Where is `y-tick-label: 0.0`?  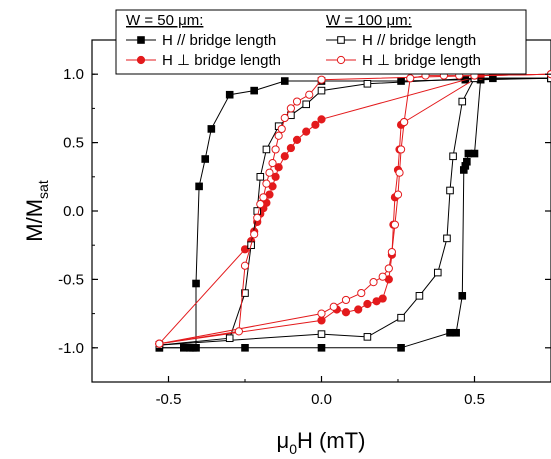
y-tick-label: 0.0 is located at coordinates (73, 211).